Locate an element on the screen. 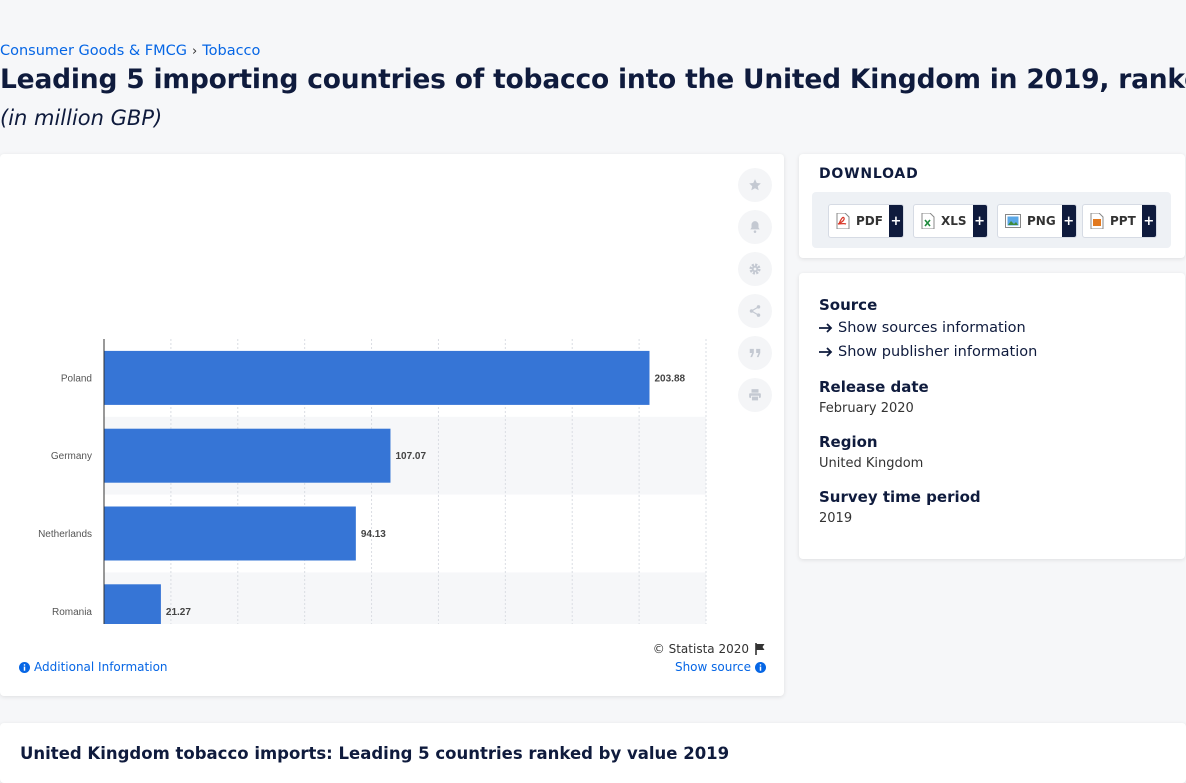  show-source-link: Show source is located at coordinates (720, 667).